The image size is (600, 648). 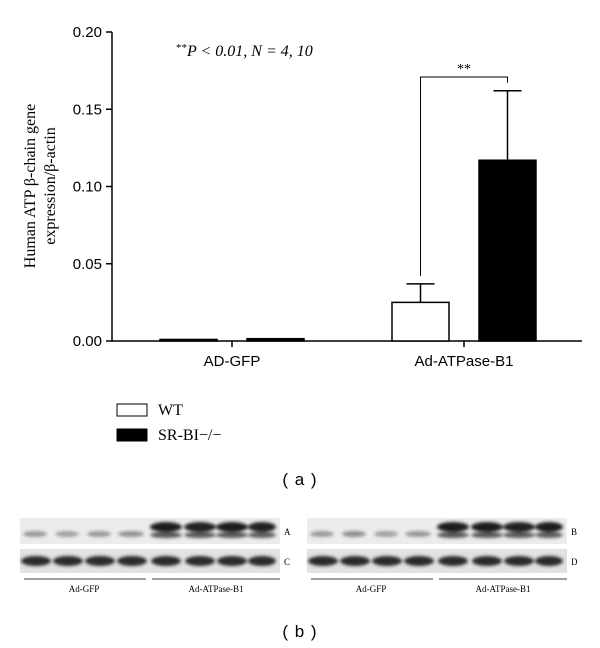 I want to click on y-tick-label-3: 0.15, so click(x=87, y=109).